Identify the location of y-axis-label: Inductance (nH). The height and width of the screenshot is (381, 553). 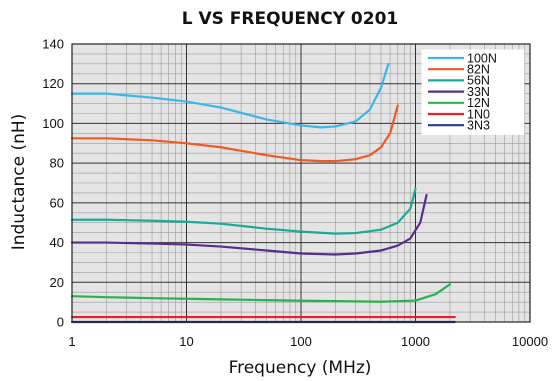
(19, 182).